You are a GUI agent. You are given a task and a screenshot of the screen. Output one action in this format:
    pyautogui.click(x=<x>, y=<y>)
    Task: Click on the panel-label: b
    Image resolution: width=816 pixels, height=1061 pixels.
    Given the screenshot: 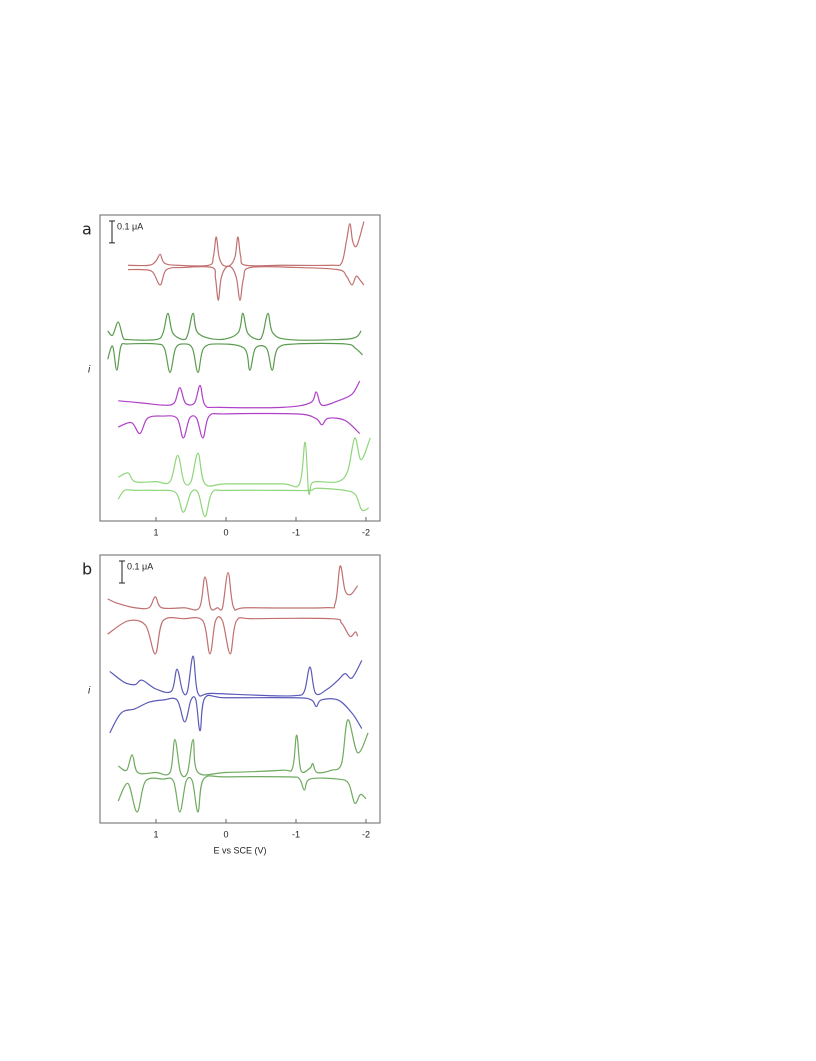 What is the action you would take?
    pyautogui.click(x=87, y=569)
    